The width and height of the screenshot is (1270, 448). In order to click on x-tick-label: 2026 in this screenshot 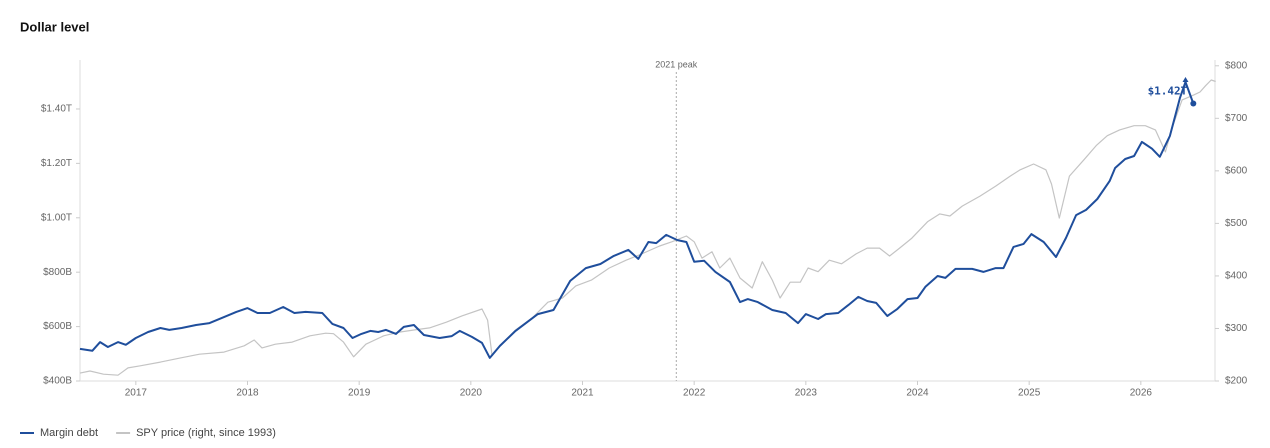, I will do `click(1141, 393)`.